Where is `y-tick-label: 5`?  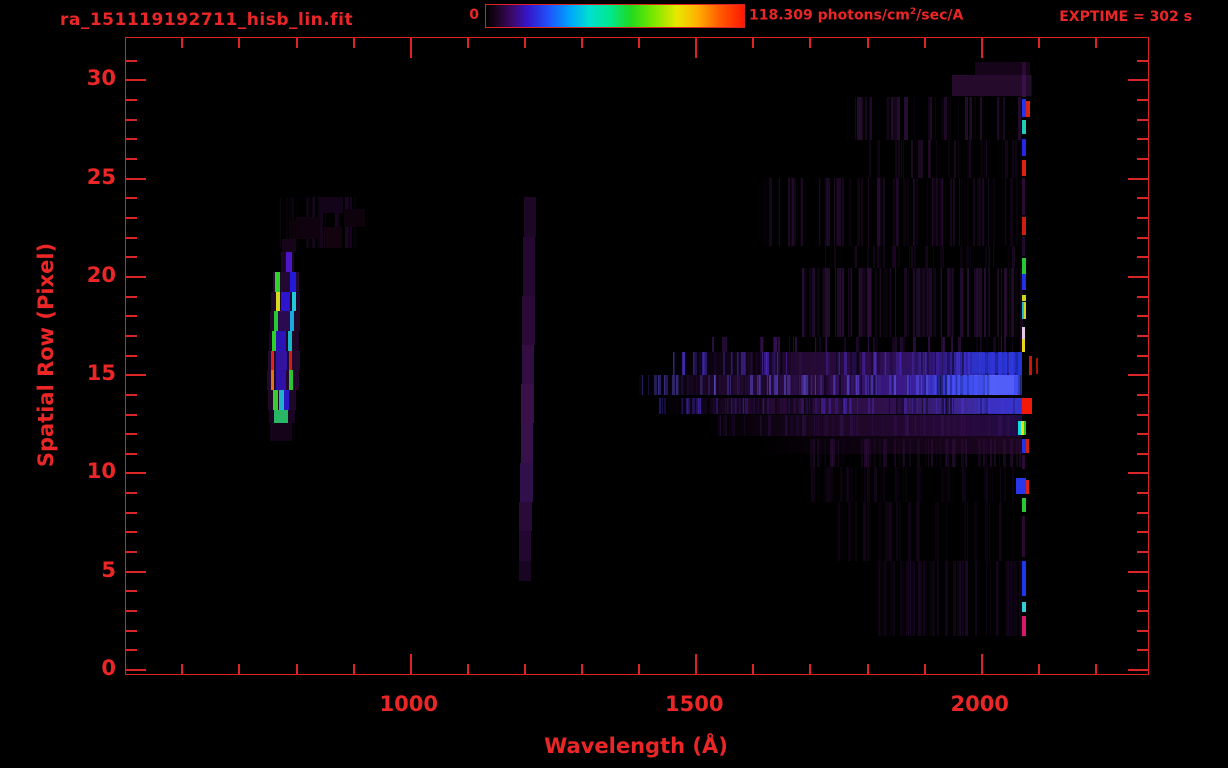
y-tick-label: 5 is located at coordinates (108, 569).